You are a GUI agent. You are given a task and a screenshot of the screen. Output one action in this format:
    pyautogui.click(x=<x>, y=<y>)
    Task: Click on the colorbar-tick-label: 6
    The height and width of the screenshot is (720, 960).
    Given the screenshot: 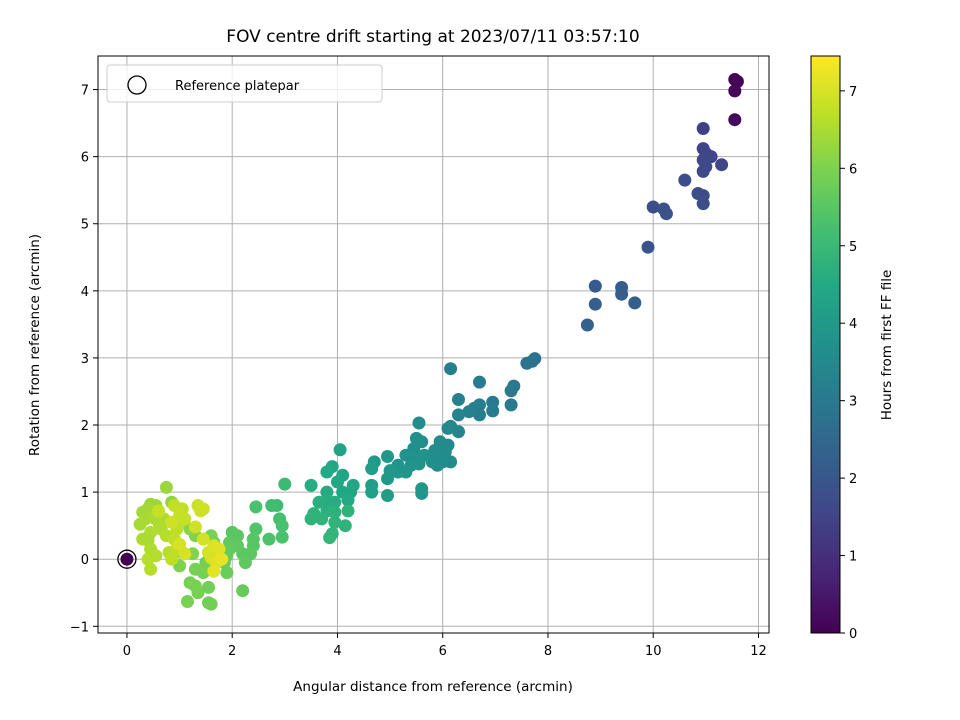 What is the action you would take?
    pyautogui.click(x=853, y=169)
    